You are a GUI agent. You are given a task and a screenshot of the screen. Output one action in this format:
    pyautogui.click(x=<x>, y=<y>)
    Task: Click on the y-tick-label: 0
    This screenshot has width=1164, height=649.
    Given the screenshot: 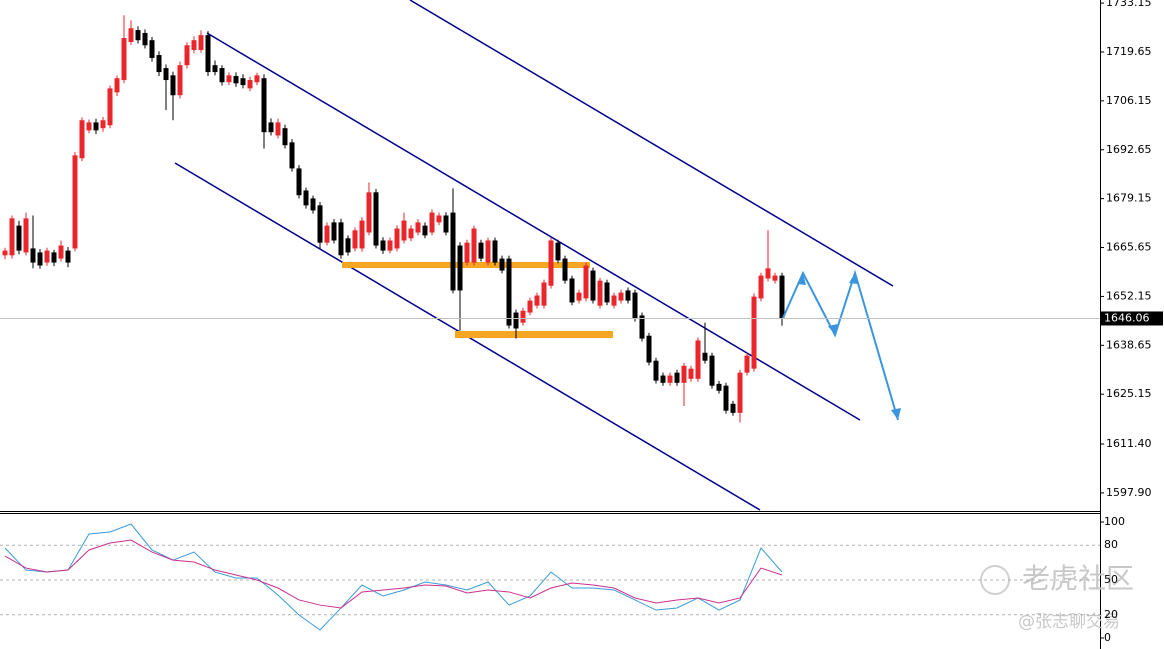 What is the action you would take?
    pyautogui.click(x=1107, y=637)
    